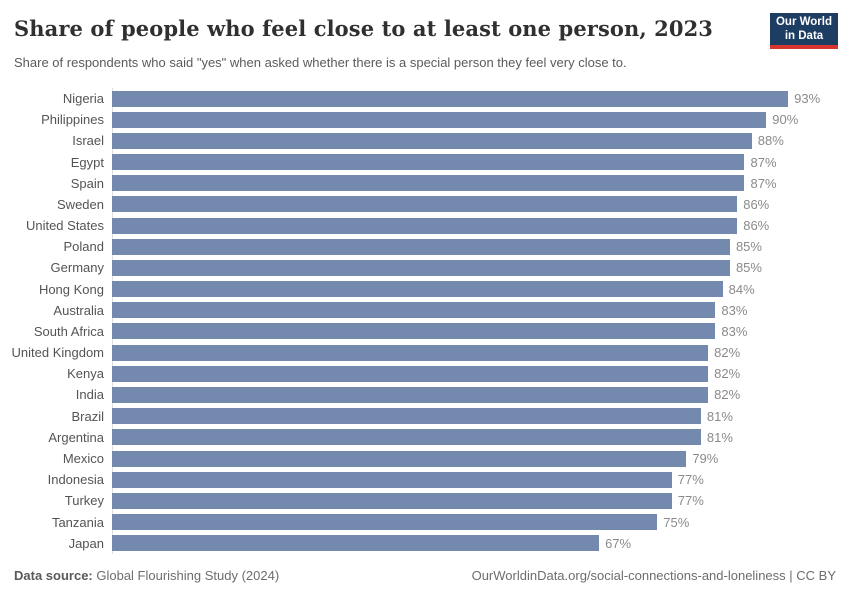 This screenshot has width=850, height=600. I want to click on owid-logo: Our World in Data, so click(804, 31).